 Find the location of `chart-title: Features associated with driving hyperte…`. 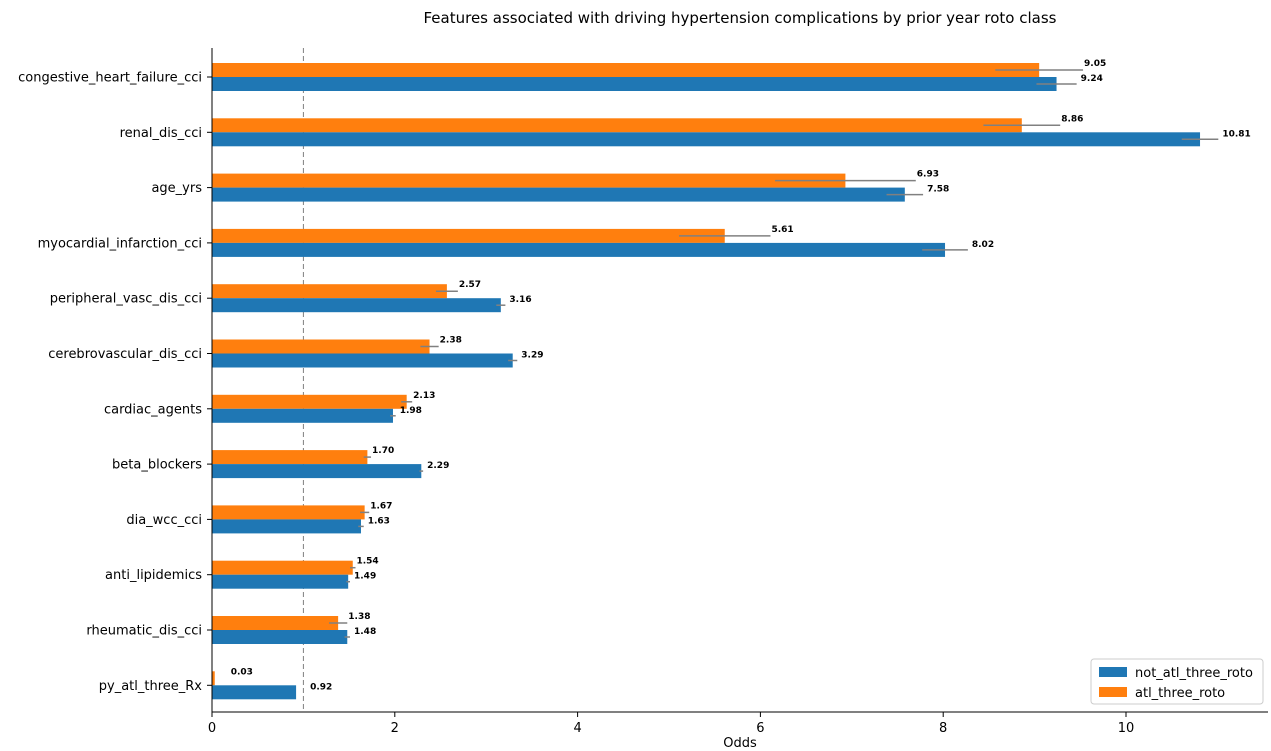

chart-title: Features associated with driving hyperte… is located at coordinates (739, 18).